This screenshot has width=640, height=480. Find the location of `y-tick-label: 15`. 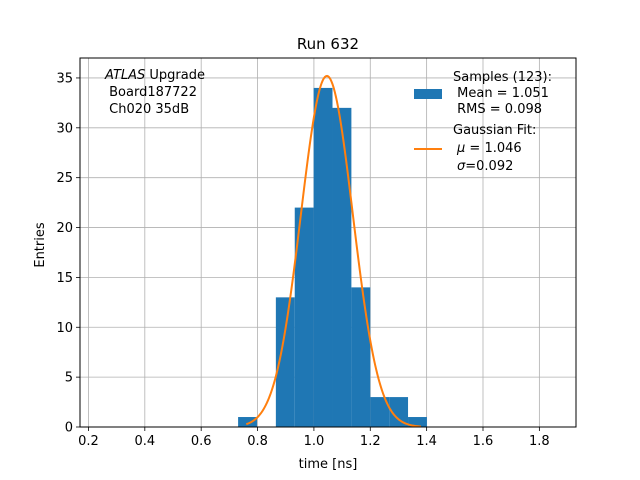

y-tick-label: 15 is located at coordinates (64, 278).